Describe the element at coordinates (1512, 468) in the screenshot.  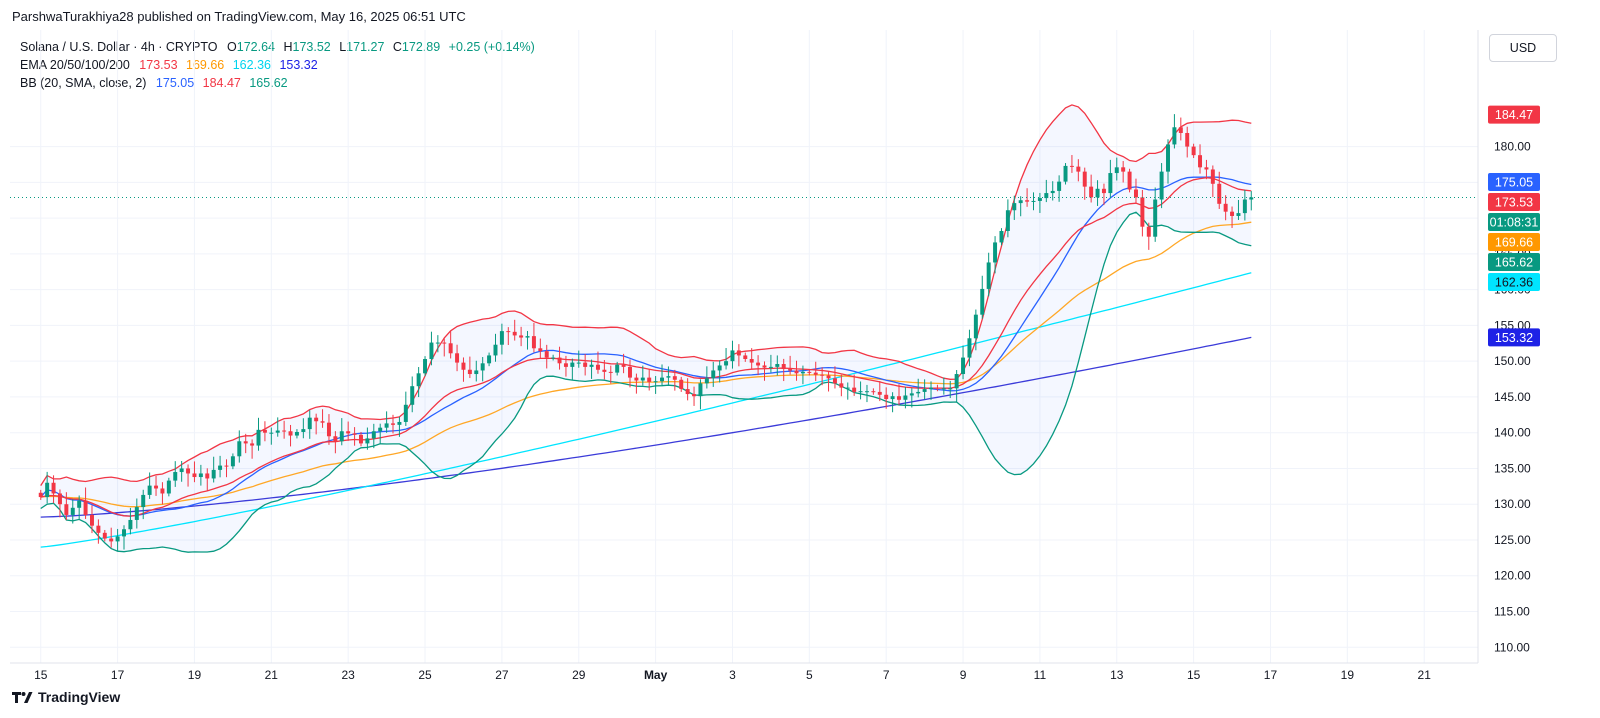
I see `price-tick-label: 135.00` at that location.